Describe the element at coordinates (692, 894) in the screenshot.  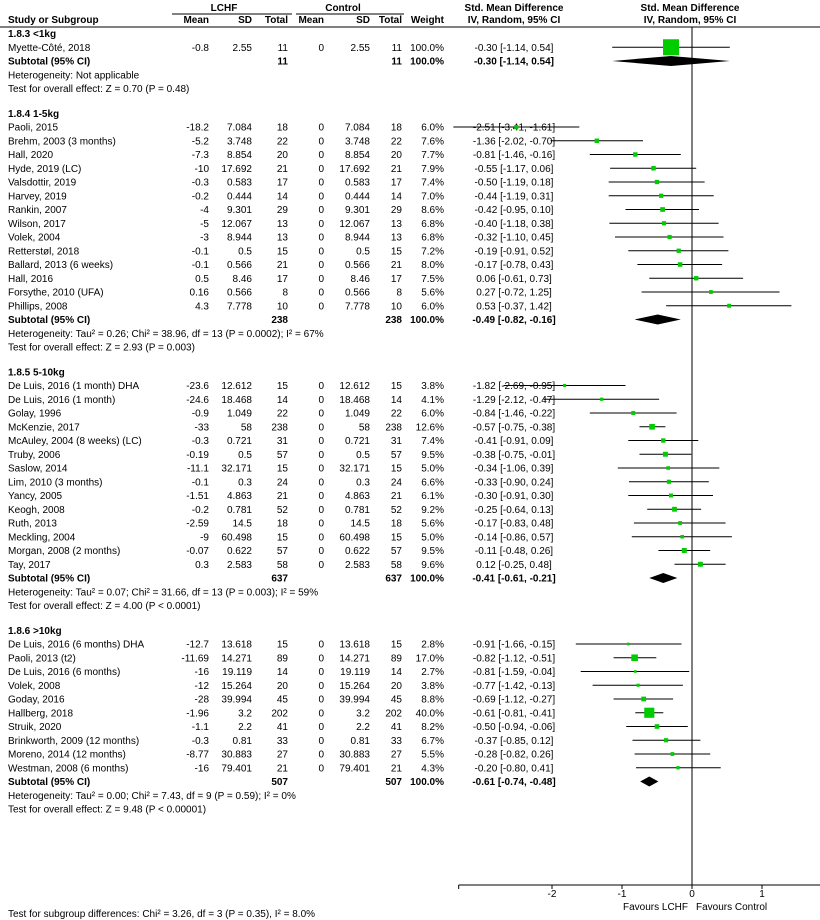
I see `x-axis-tick-label: 0` at that location.